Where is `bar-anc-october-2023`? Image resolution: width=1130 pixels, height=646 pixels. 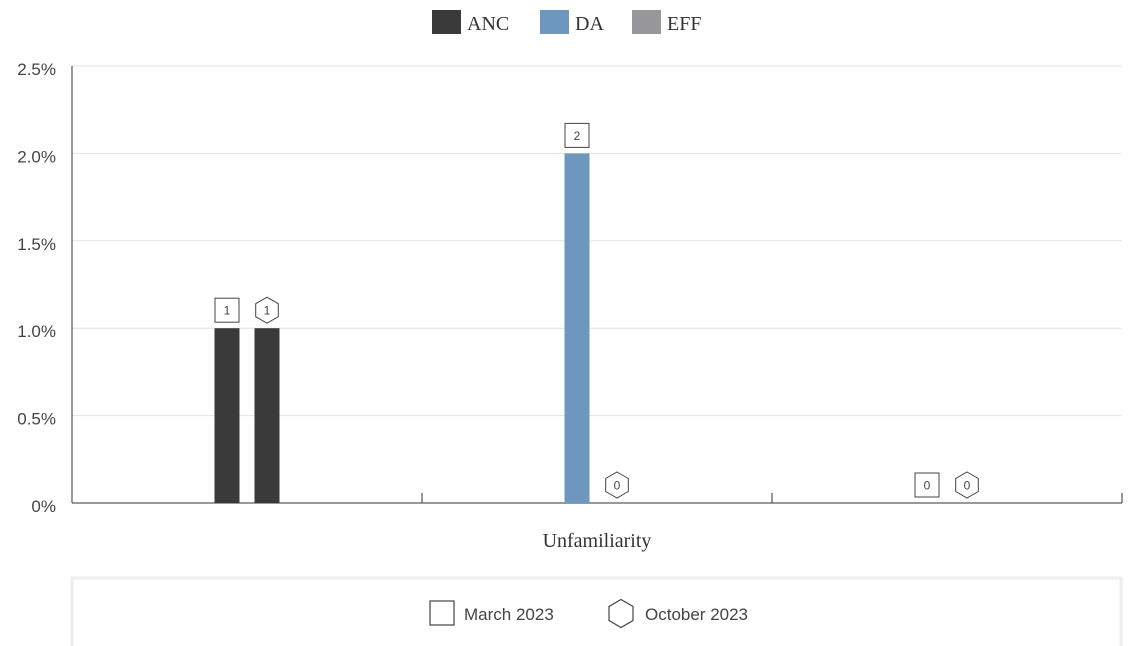
bar-anc-october-2023 is located at coordinates (267, 415).